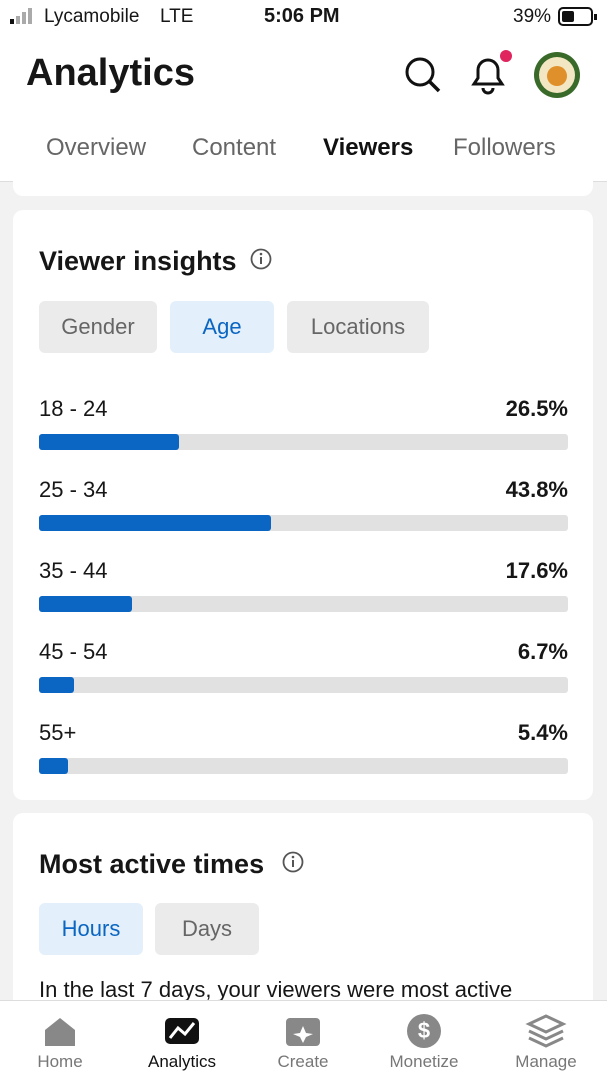 This screenshot has height=1080, width=607. What do you see at coordinates (152, 864) in the screenshot?
I see `section-title: Most active times` at bounding box center [152, 864].